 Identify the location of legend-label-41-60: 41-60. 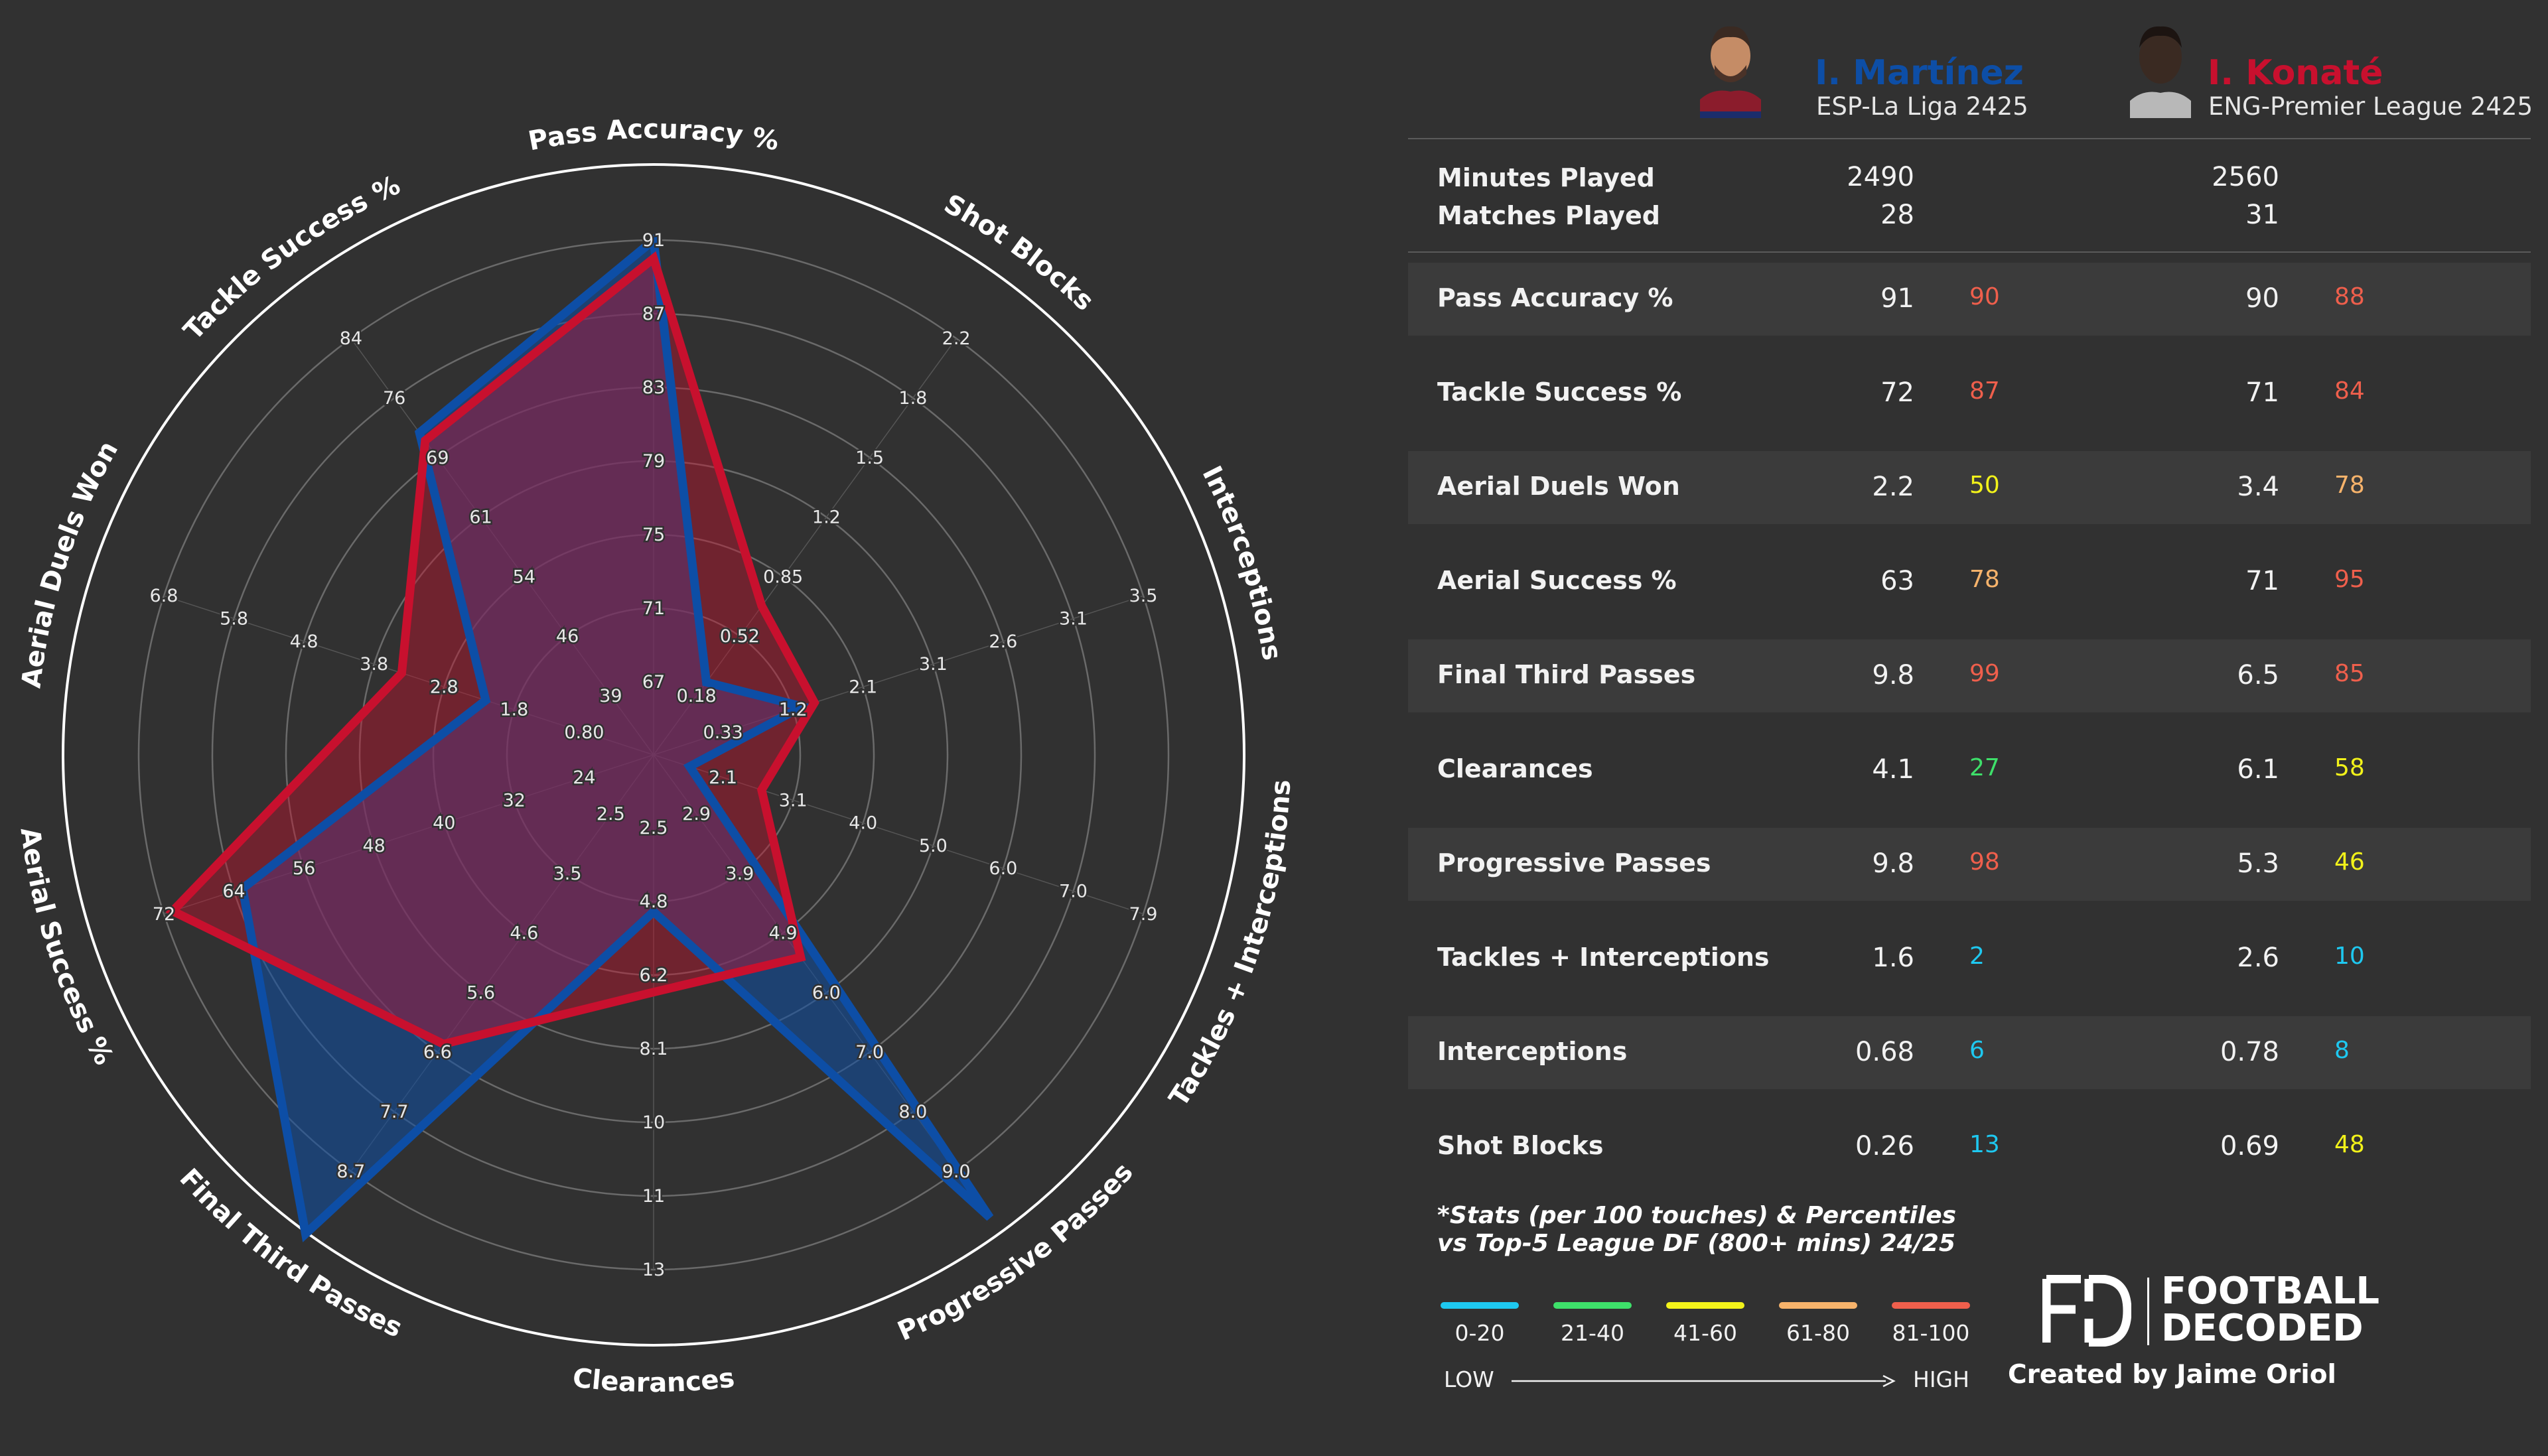
(1705, 1333).